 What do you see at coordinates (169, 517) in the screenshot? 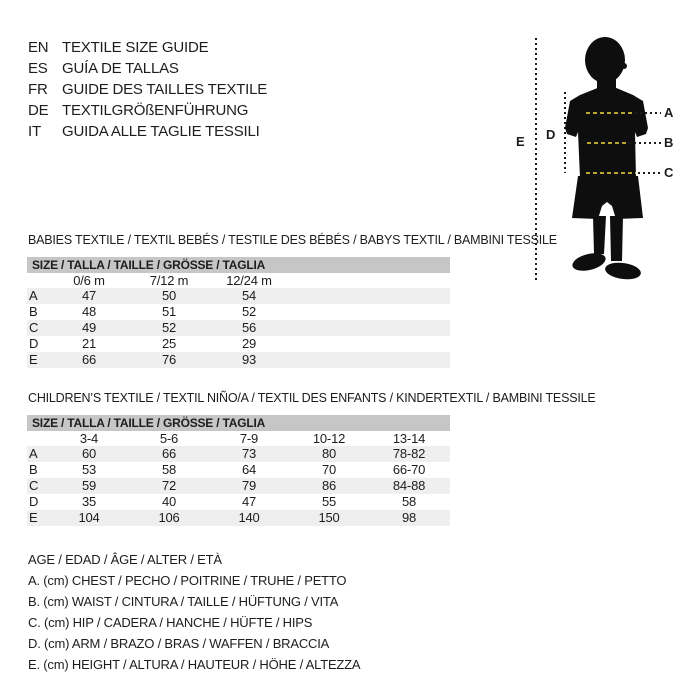
I see `cell-value: 106` at bounding box center [169, 517].